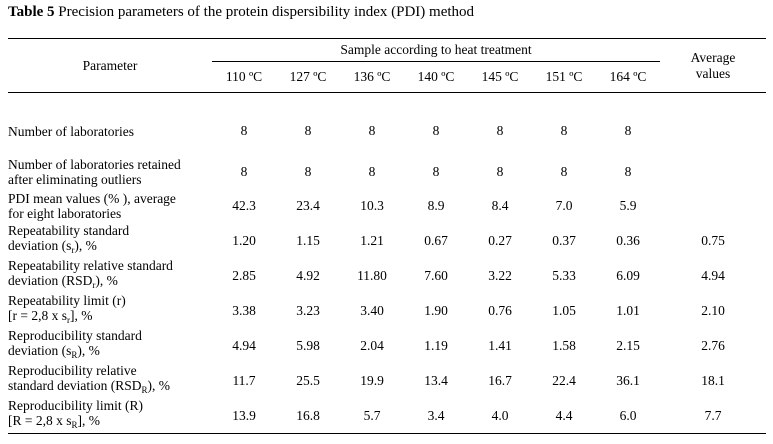  I want to click on parameter-label-line1: Reproducibility relative, so click(72, 370).